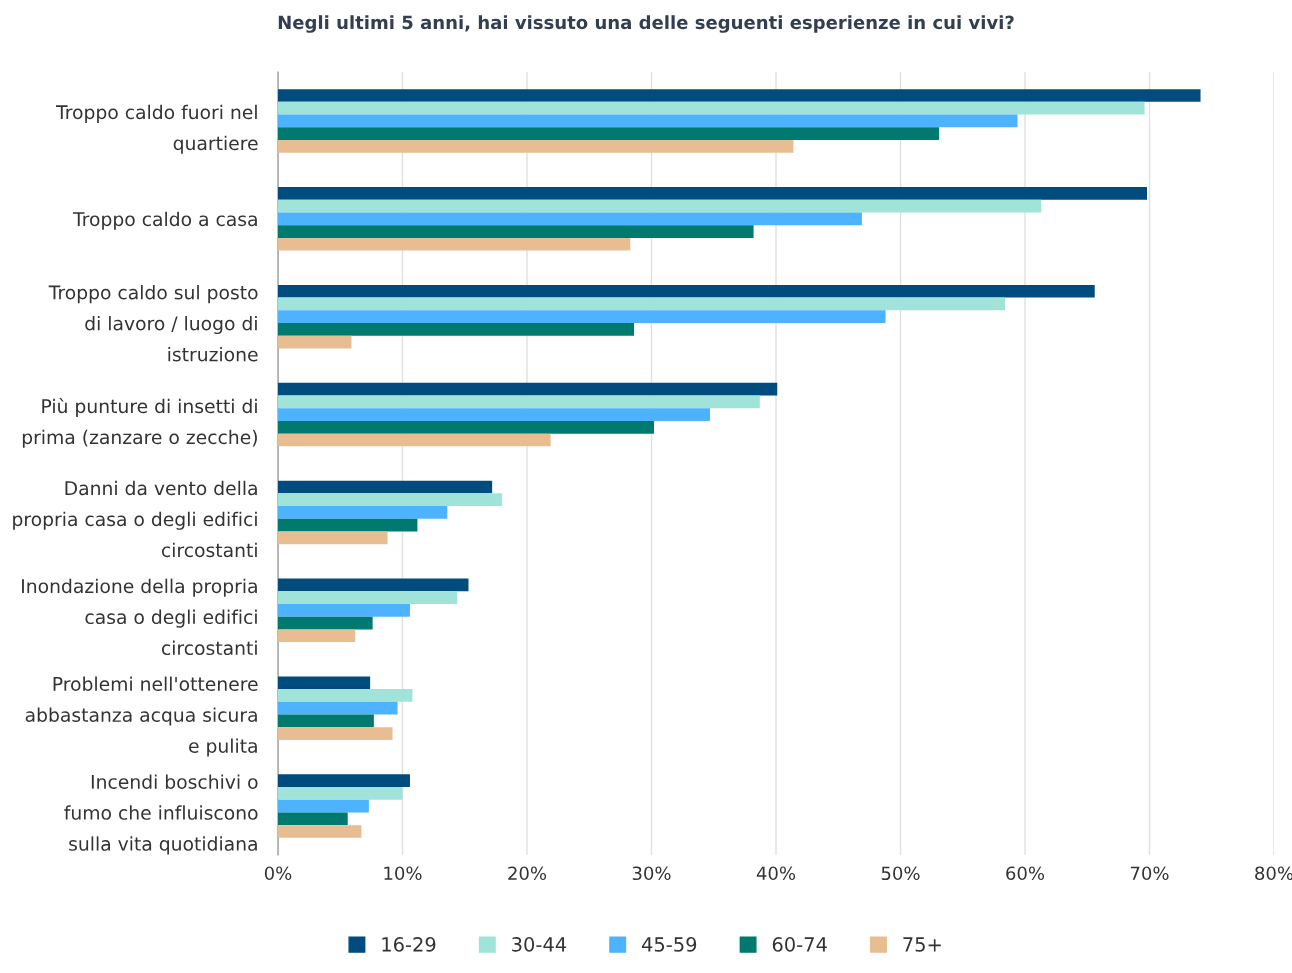 The height and width of the screenshot is (973, 1292). I want to click on y-tick-label: Troppo caldo a casa, so click(164, 220).